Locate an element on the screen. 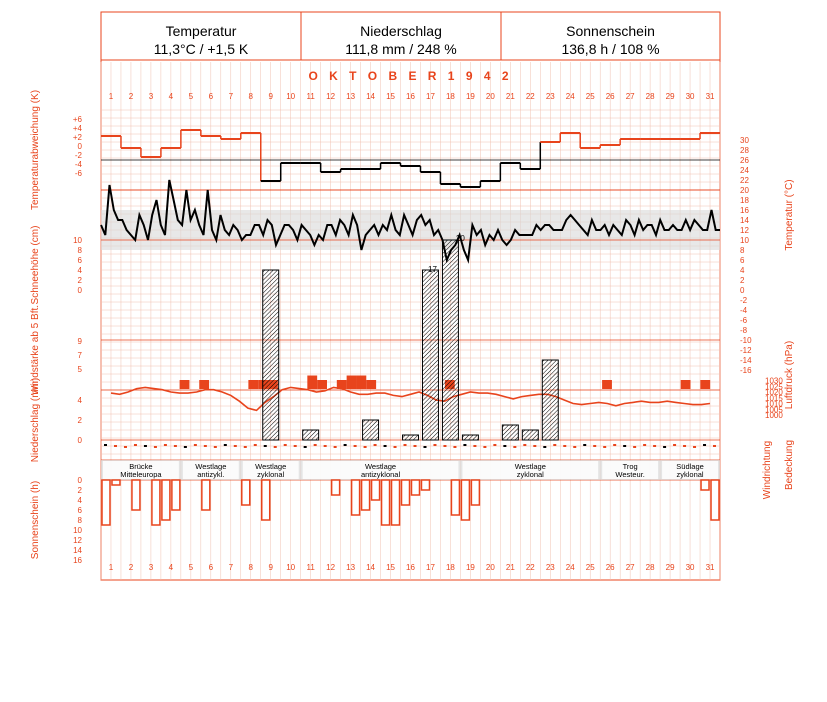  pressure-line is located at coordinates (410, 399).